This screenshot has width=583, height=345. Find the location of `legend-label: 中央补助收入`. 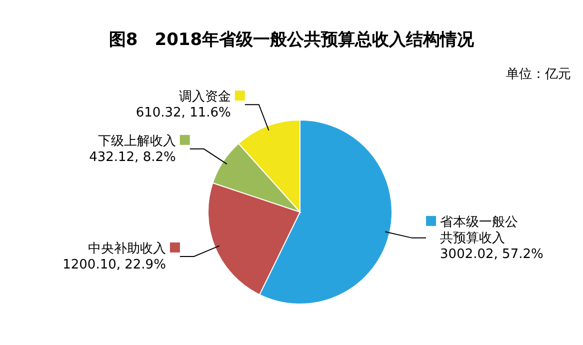

legend-label: 中央补助收入 is located at coordinates (127, 248).